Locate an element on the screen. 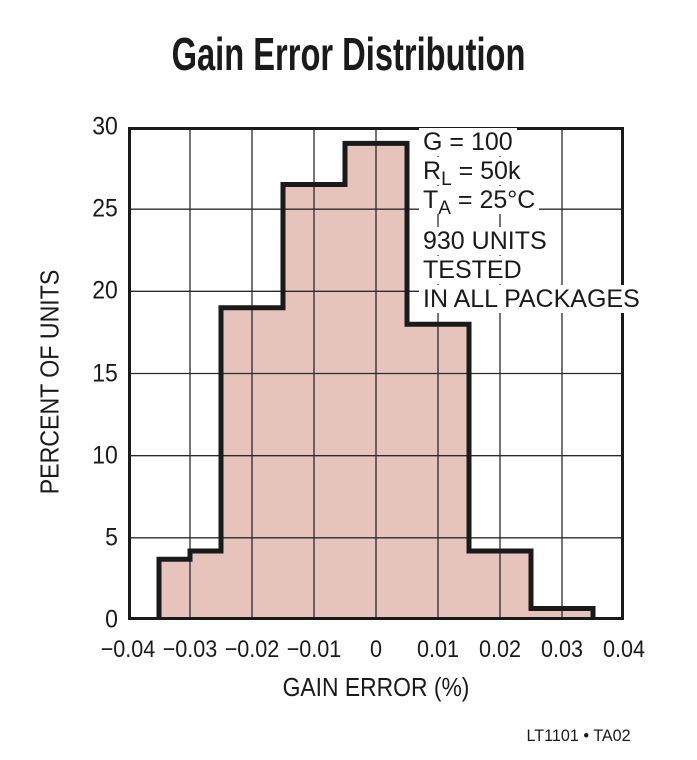 The image size is (697, 760). note-text: 930 UNITS is located at coordinates (485, 241).